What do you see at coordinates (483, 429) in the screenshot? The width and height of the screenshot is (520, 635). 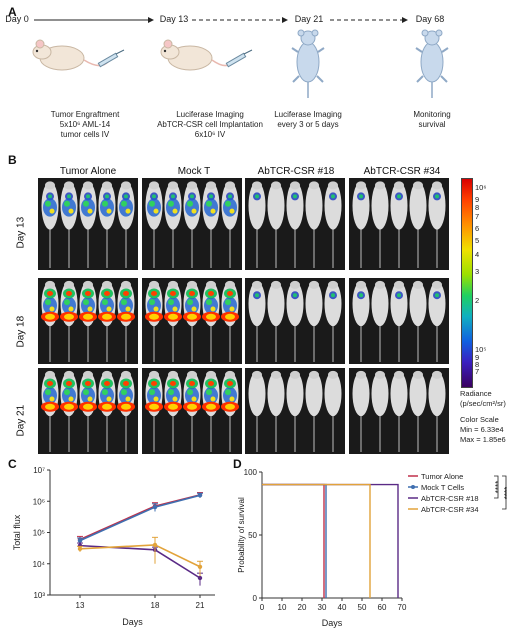 I see `color-scale-info: Color Scale Min = 6.33e4 Max = 1.85e6` at bounding box center [483, 429].